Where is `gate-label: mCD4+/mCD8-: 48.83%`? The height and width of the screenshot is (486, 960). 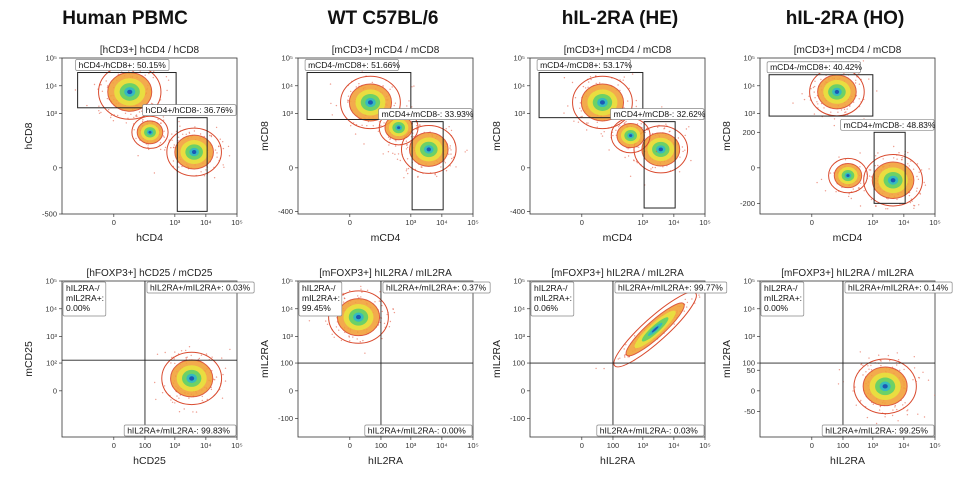
gate-label: mCD4+/mCD8-: 48.83% is located at coordinates (890, 125).